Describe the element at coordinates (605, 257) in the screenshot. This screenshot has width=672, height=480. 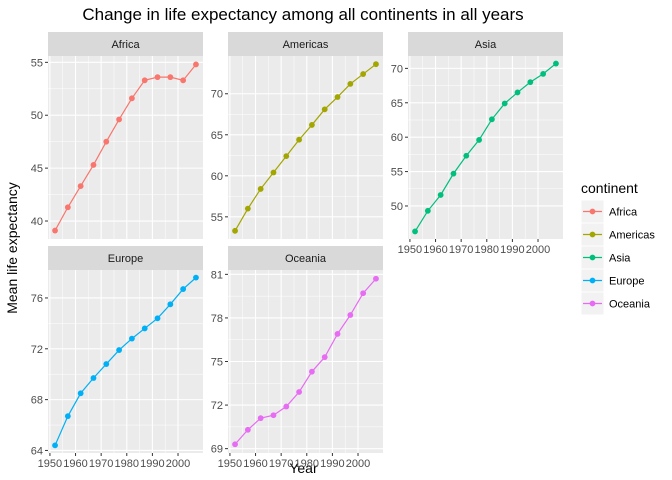
I see `legend-item-asia: Asia` at that location.